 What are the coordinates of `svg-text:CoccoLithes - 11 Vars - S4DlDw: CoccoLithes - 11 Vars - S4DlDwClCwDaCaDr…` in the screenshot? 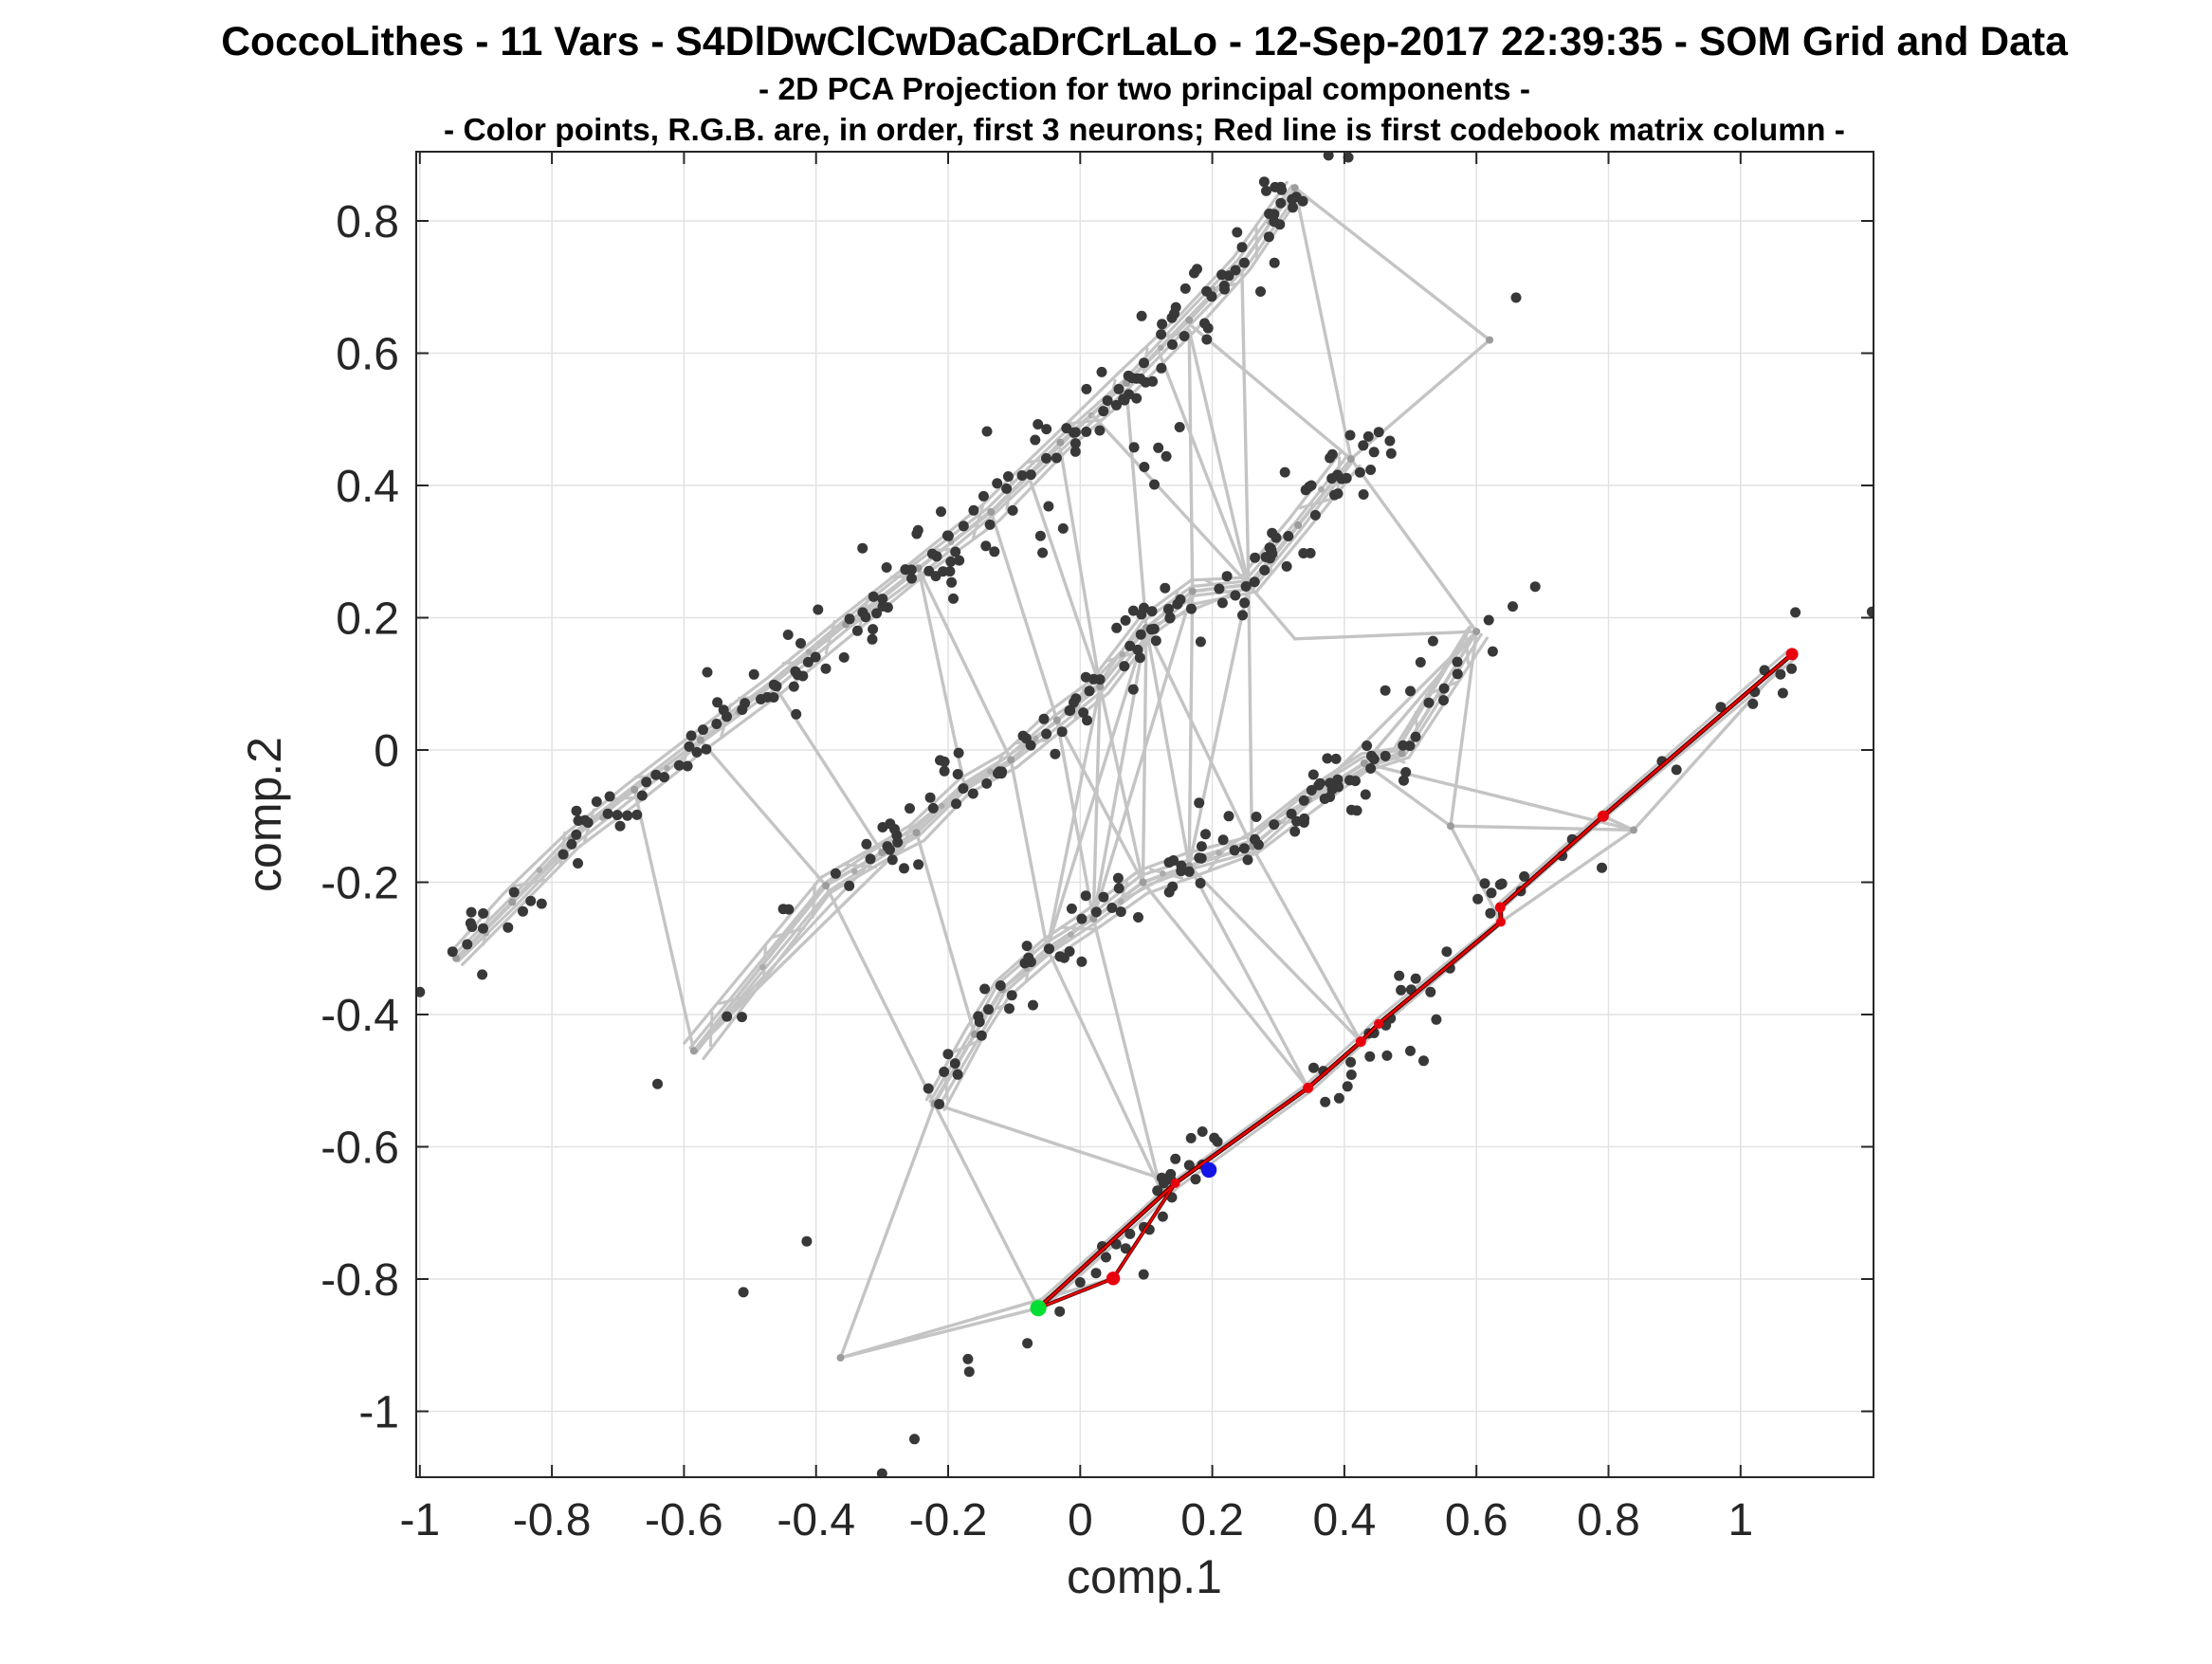 It's located at (1145, 41).